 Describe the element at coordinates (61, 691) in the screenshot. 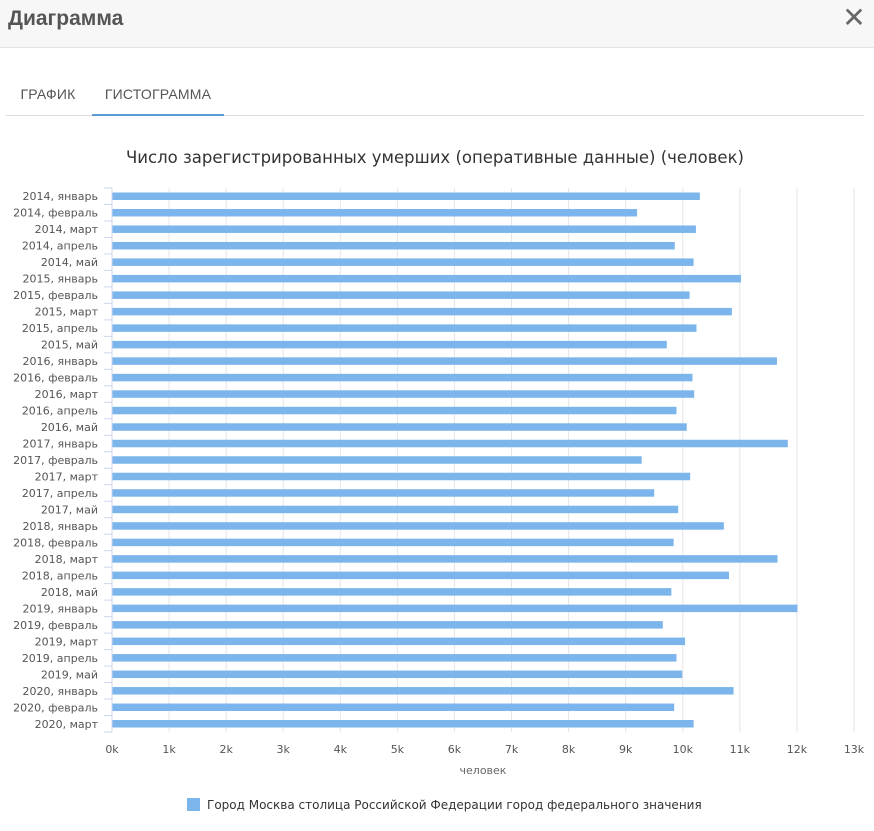

I see `y-tick-label: 2020, январь` at that location.